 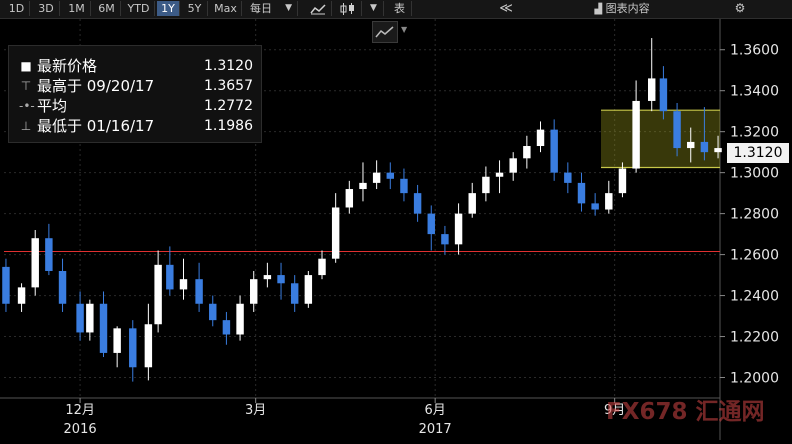 I want to click on period-5y-button: 5Y, so click(x=195, y=8).